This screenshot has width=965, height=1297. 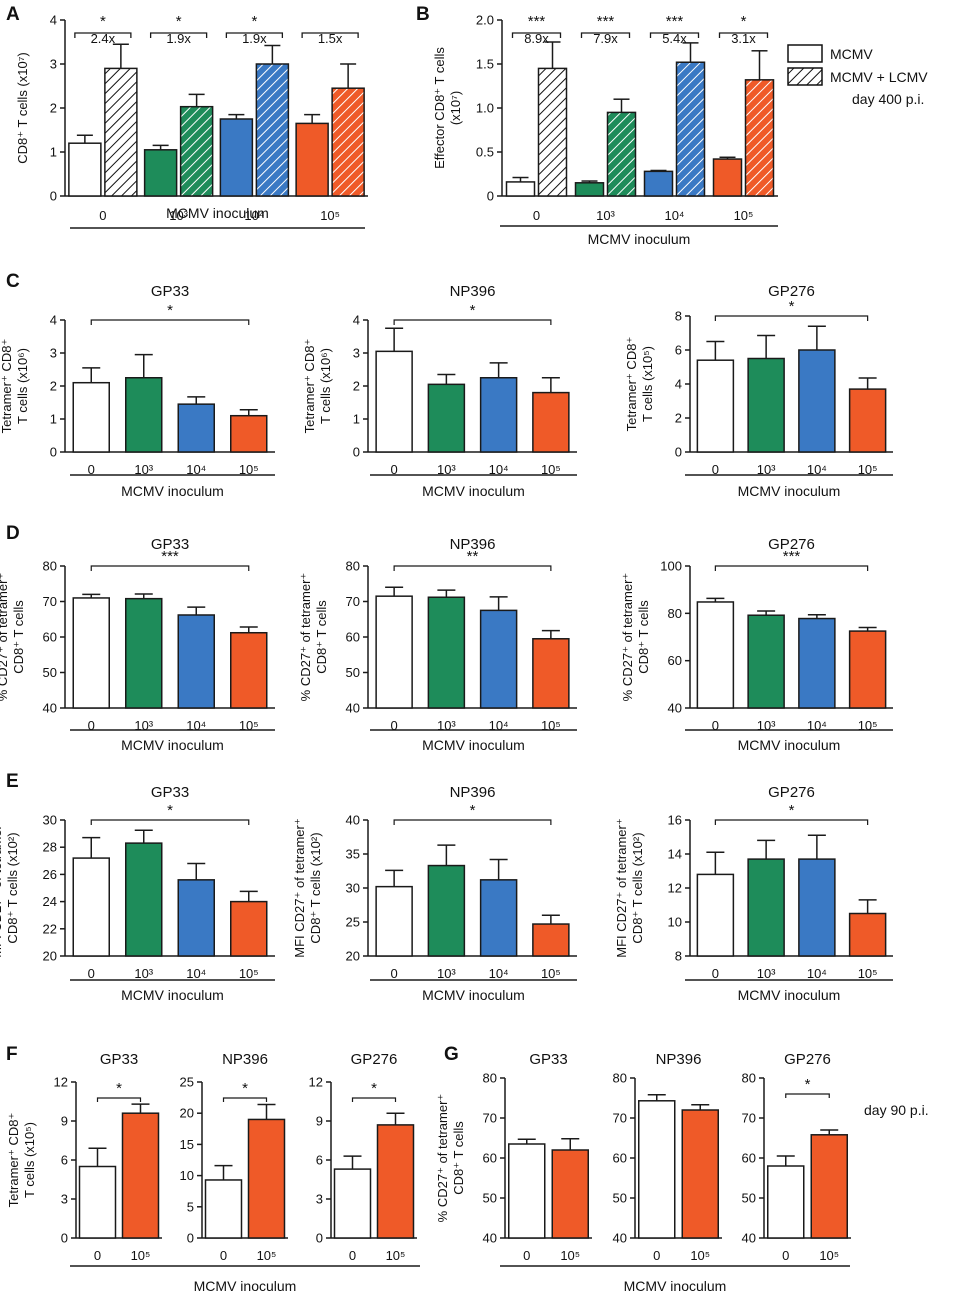 What do you see at coordinates (490, 1198) in the screenshot?
I see `y-tick-label: 50` at bounding box center [490, 1198].